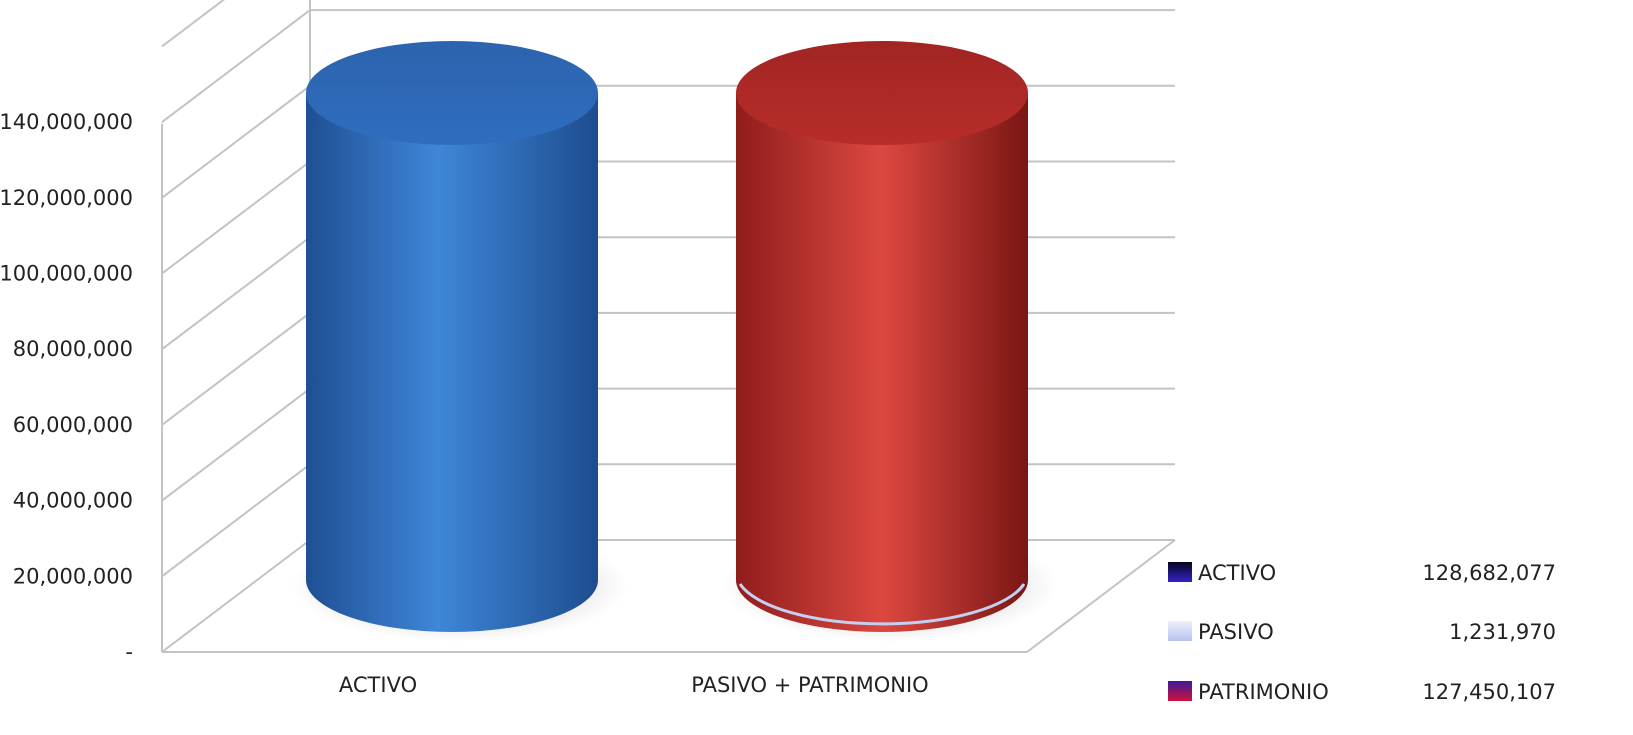 Image resolution: width=1633 pixels, height=735 pixels. Describe the element at coordinates (882, 604) in the screenshot. I see `bar-segment-pasivo` at that location.